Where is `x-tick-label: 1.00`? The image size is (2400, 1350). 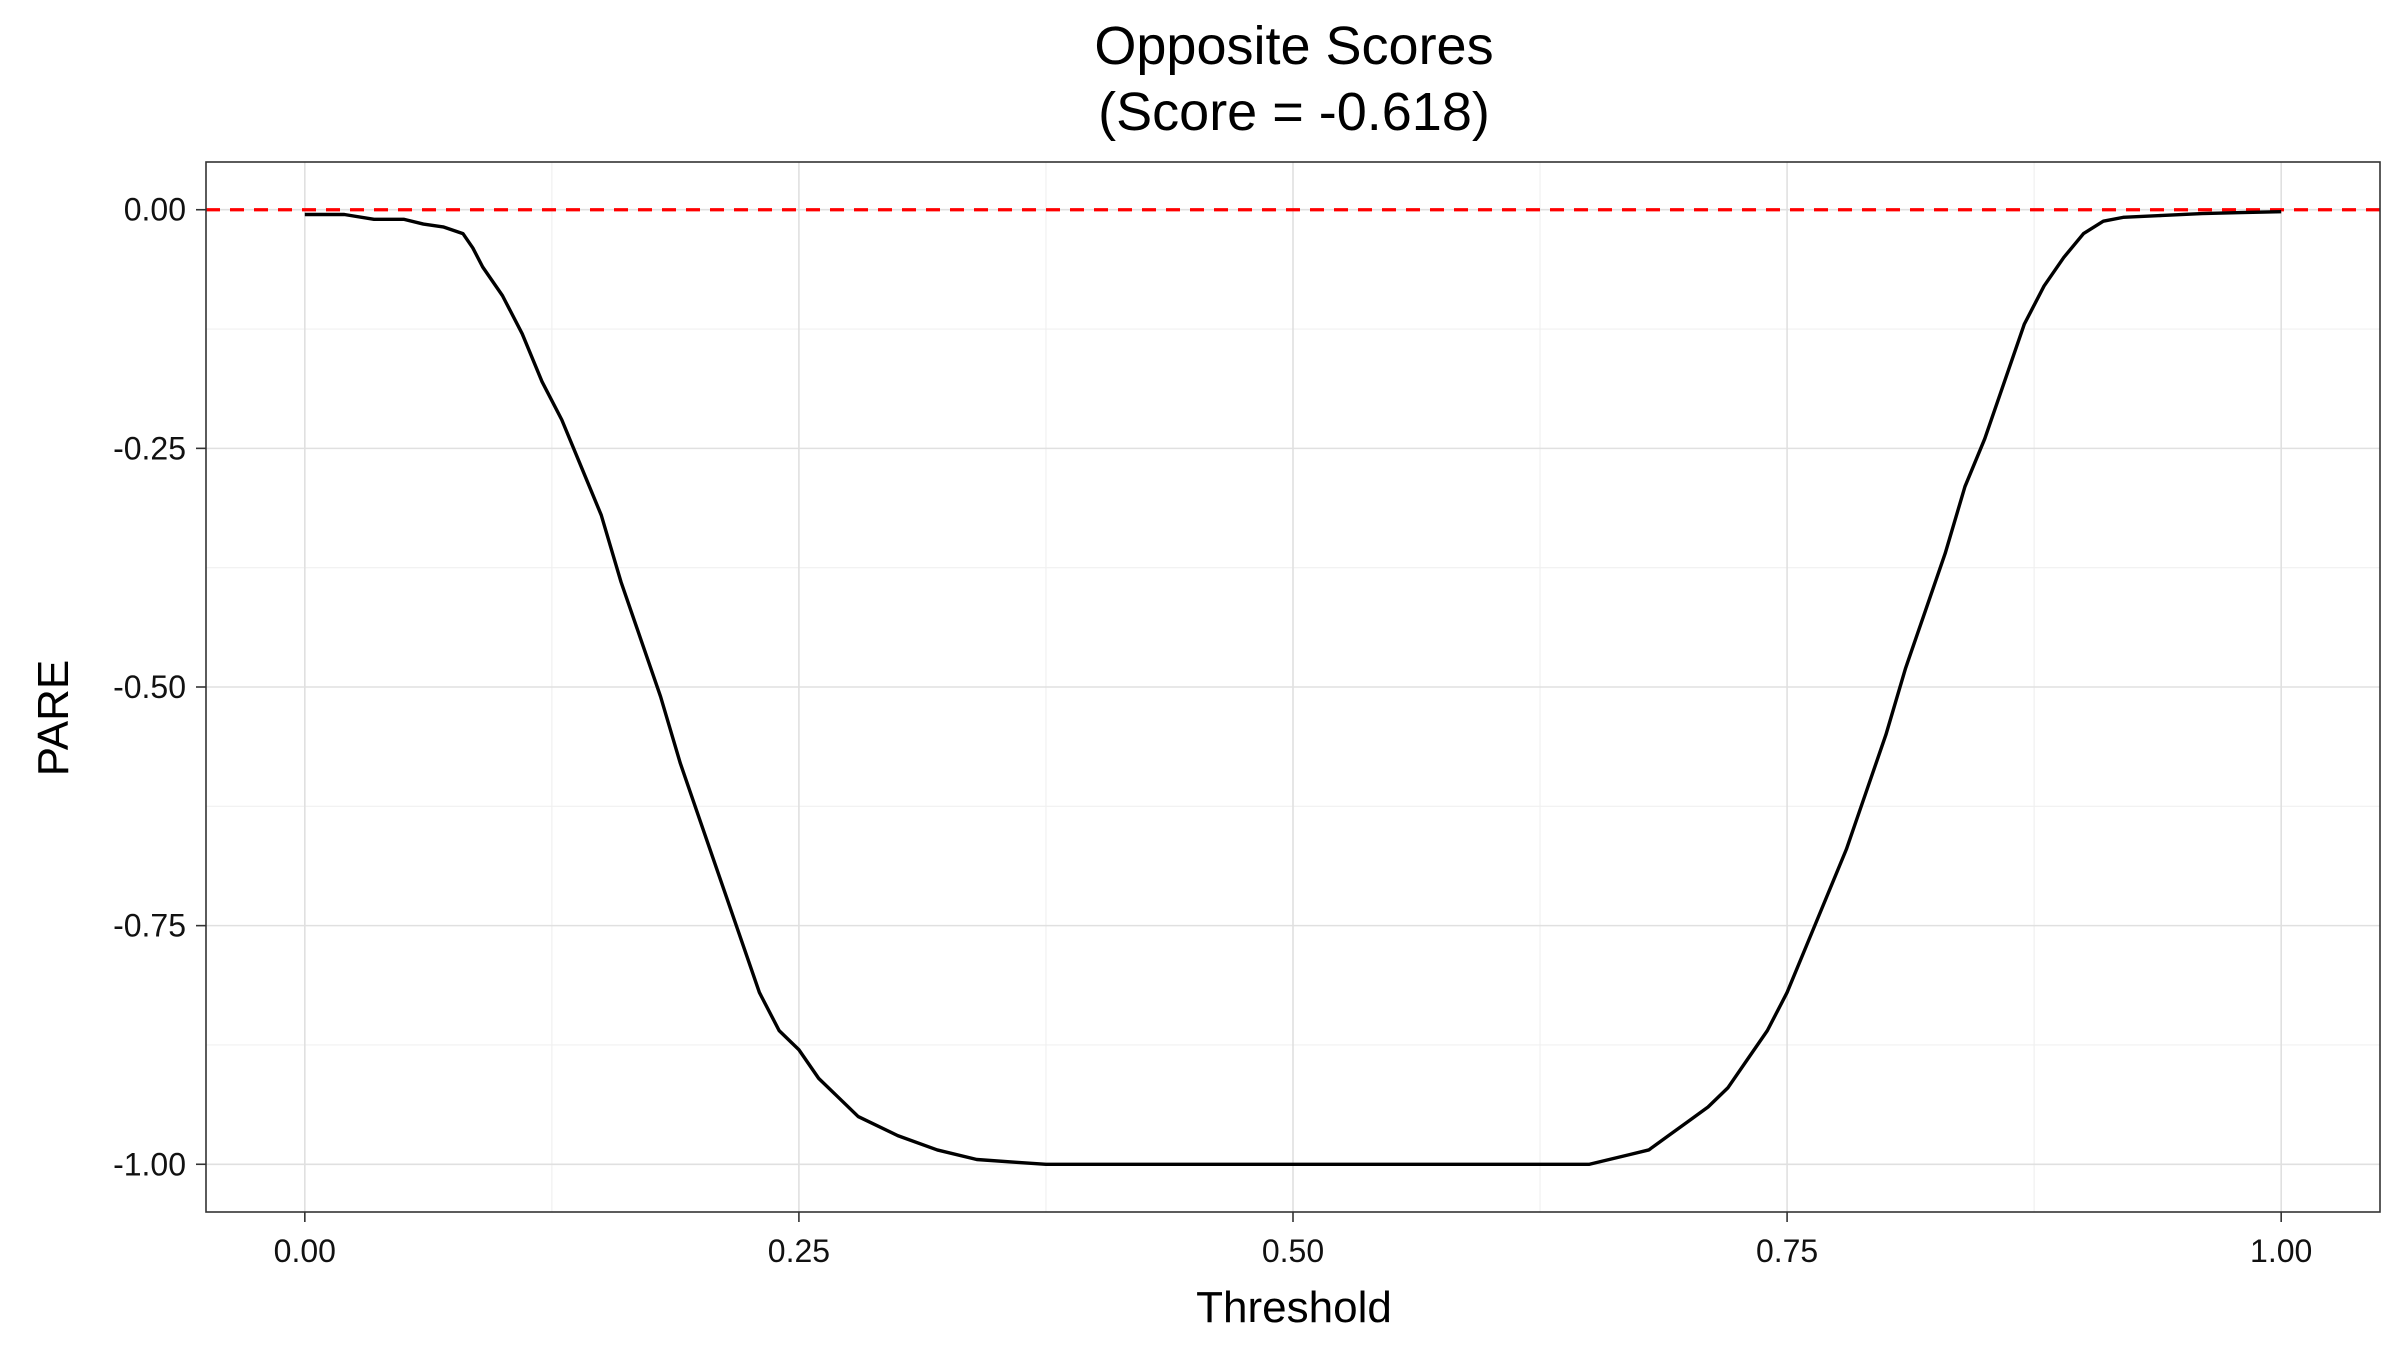
x-tick-label: 1.00 is located at coordinates (2281, 1251).